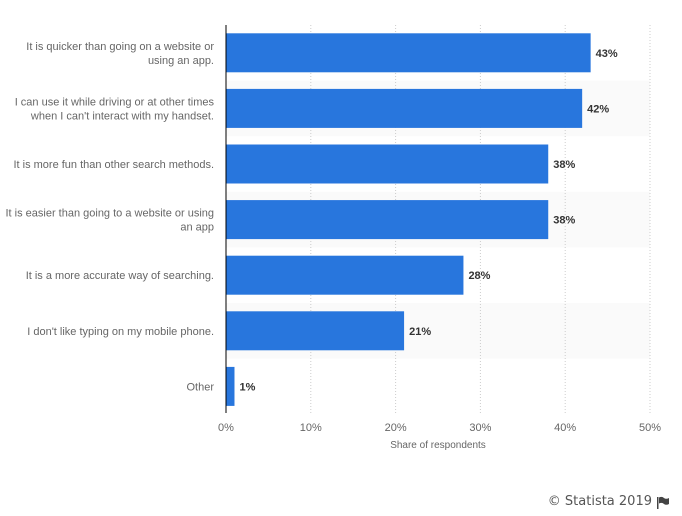  Describe the element at coordinates (311, 428) in the screenshot. I see `x-tick-label: 10%` at that location.